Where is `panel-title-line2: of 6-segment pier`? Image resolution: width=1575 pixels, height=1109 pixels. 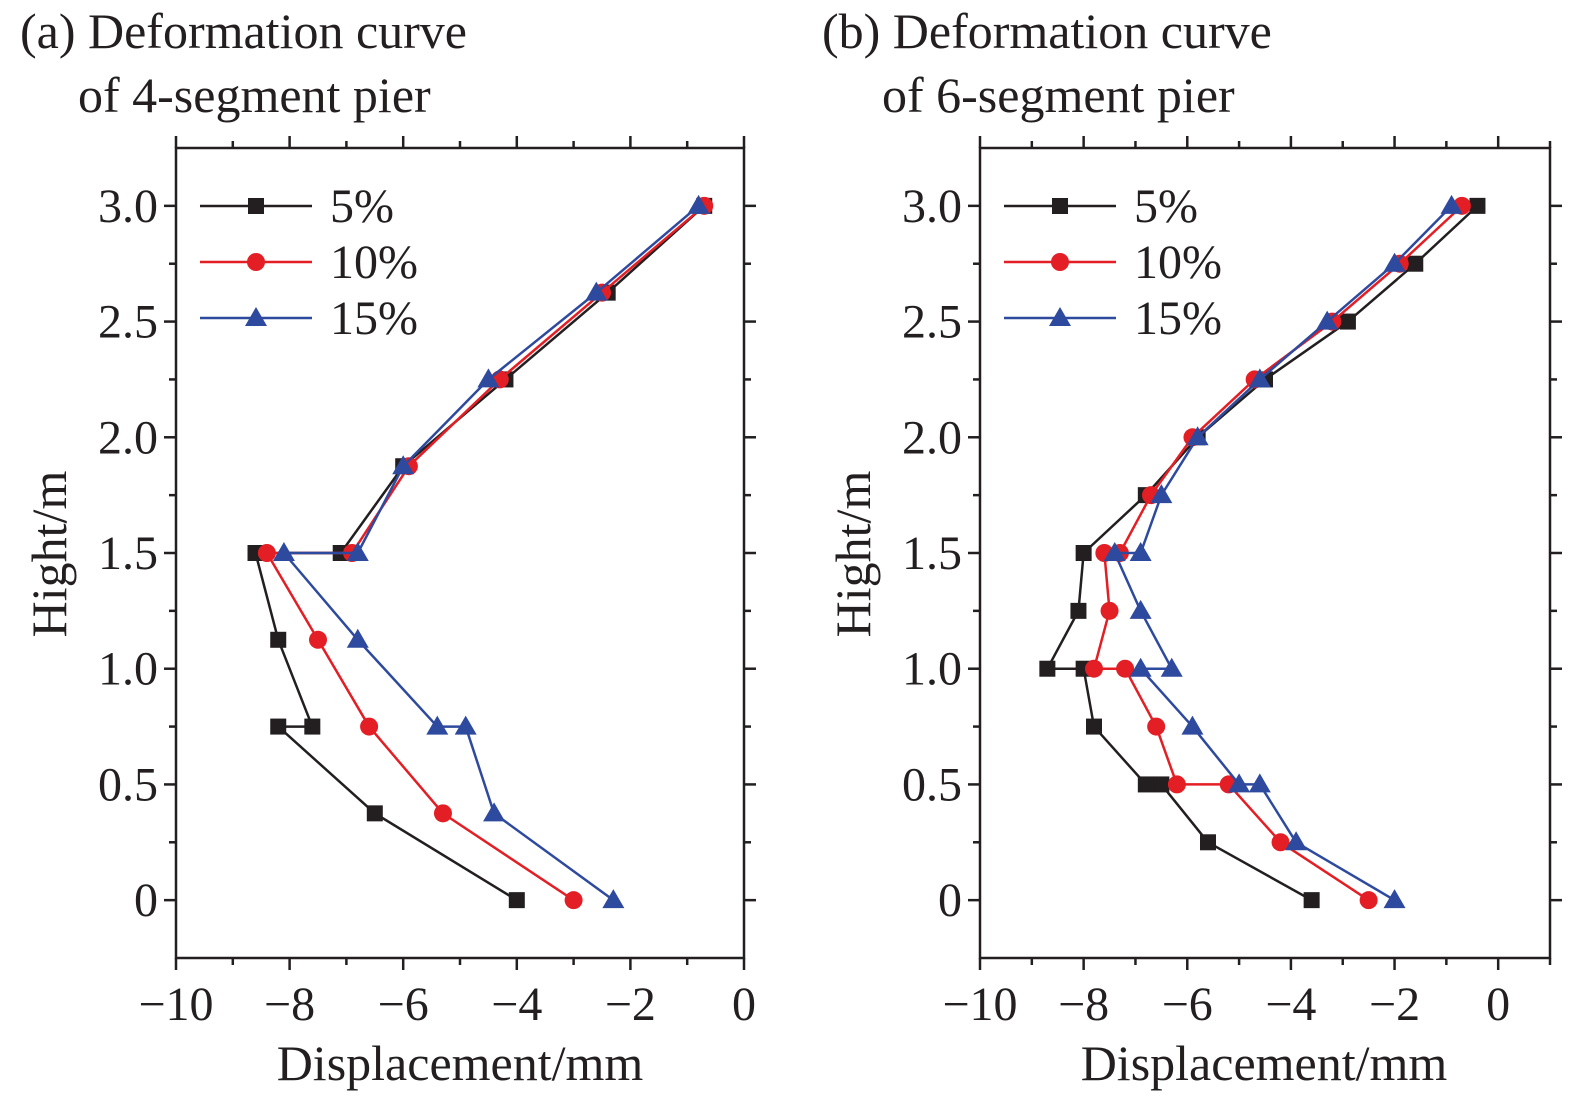
panel-title-line2: of 6-segment pier is located at coordinates (1058, 95).